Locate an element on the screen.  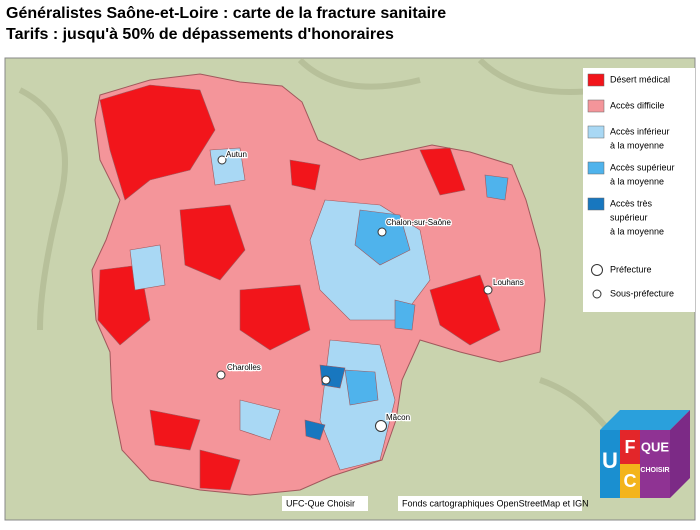
legend-label: Sous-préfecture is located at coordinates (642, 293).